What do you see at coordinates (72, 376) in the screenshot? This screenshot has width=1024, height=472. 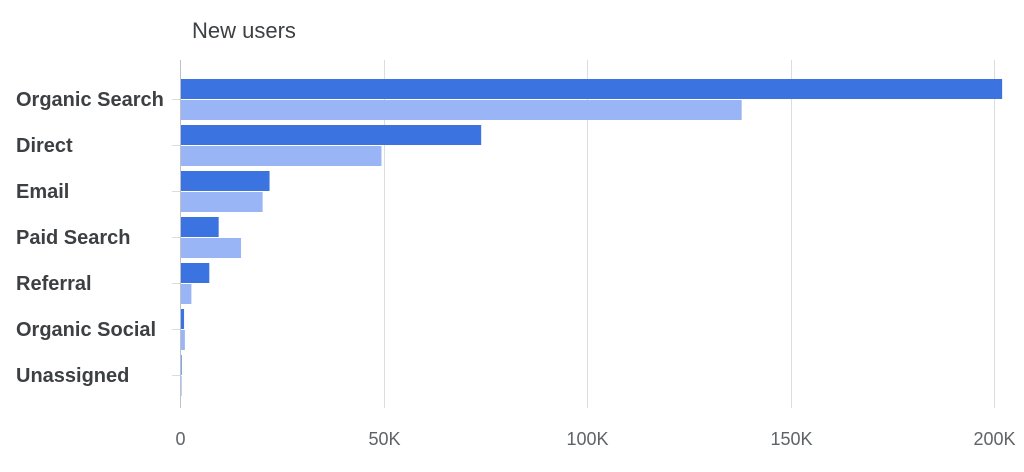 I see `category-label-unassigned: Unassigned` at bounding box center [72, 376].